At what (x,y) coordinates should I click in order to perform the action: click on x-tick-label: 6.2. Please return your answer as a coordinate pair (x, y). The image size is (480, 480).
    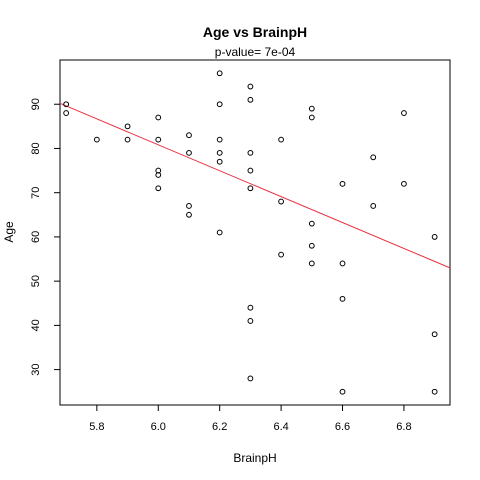
    Looking at the image, I should click on (219, 427).